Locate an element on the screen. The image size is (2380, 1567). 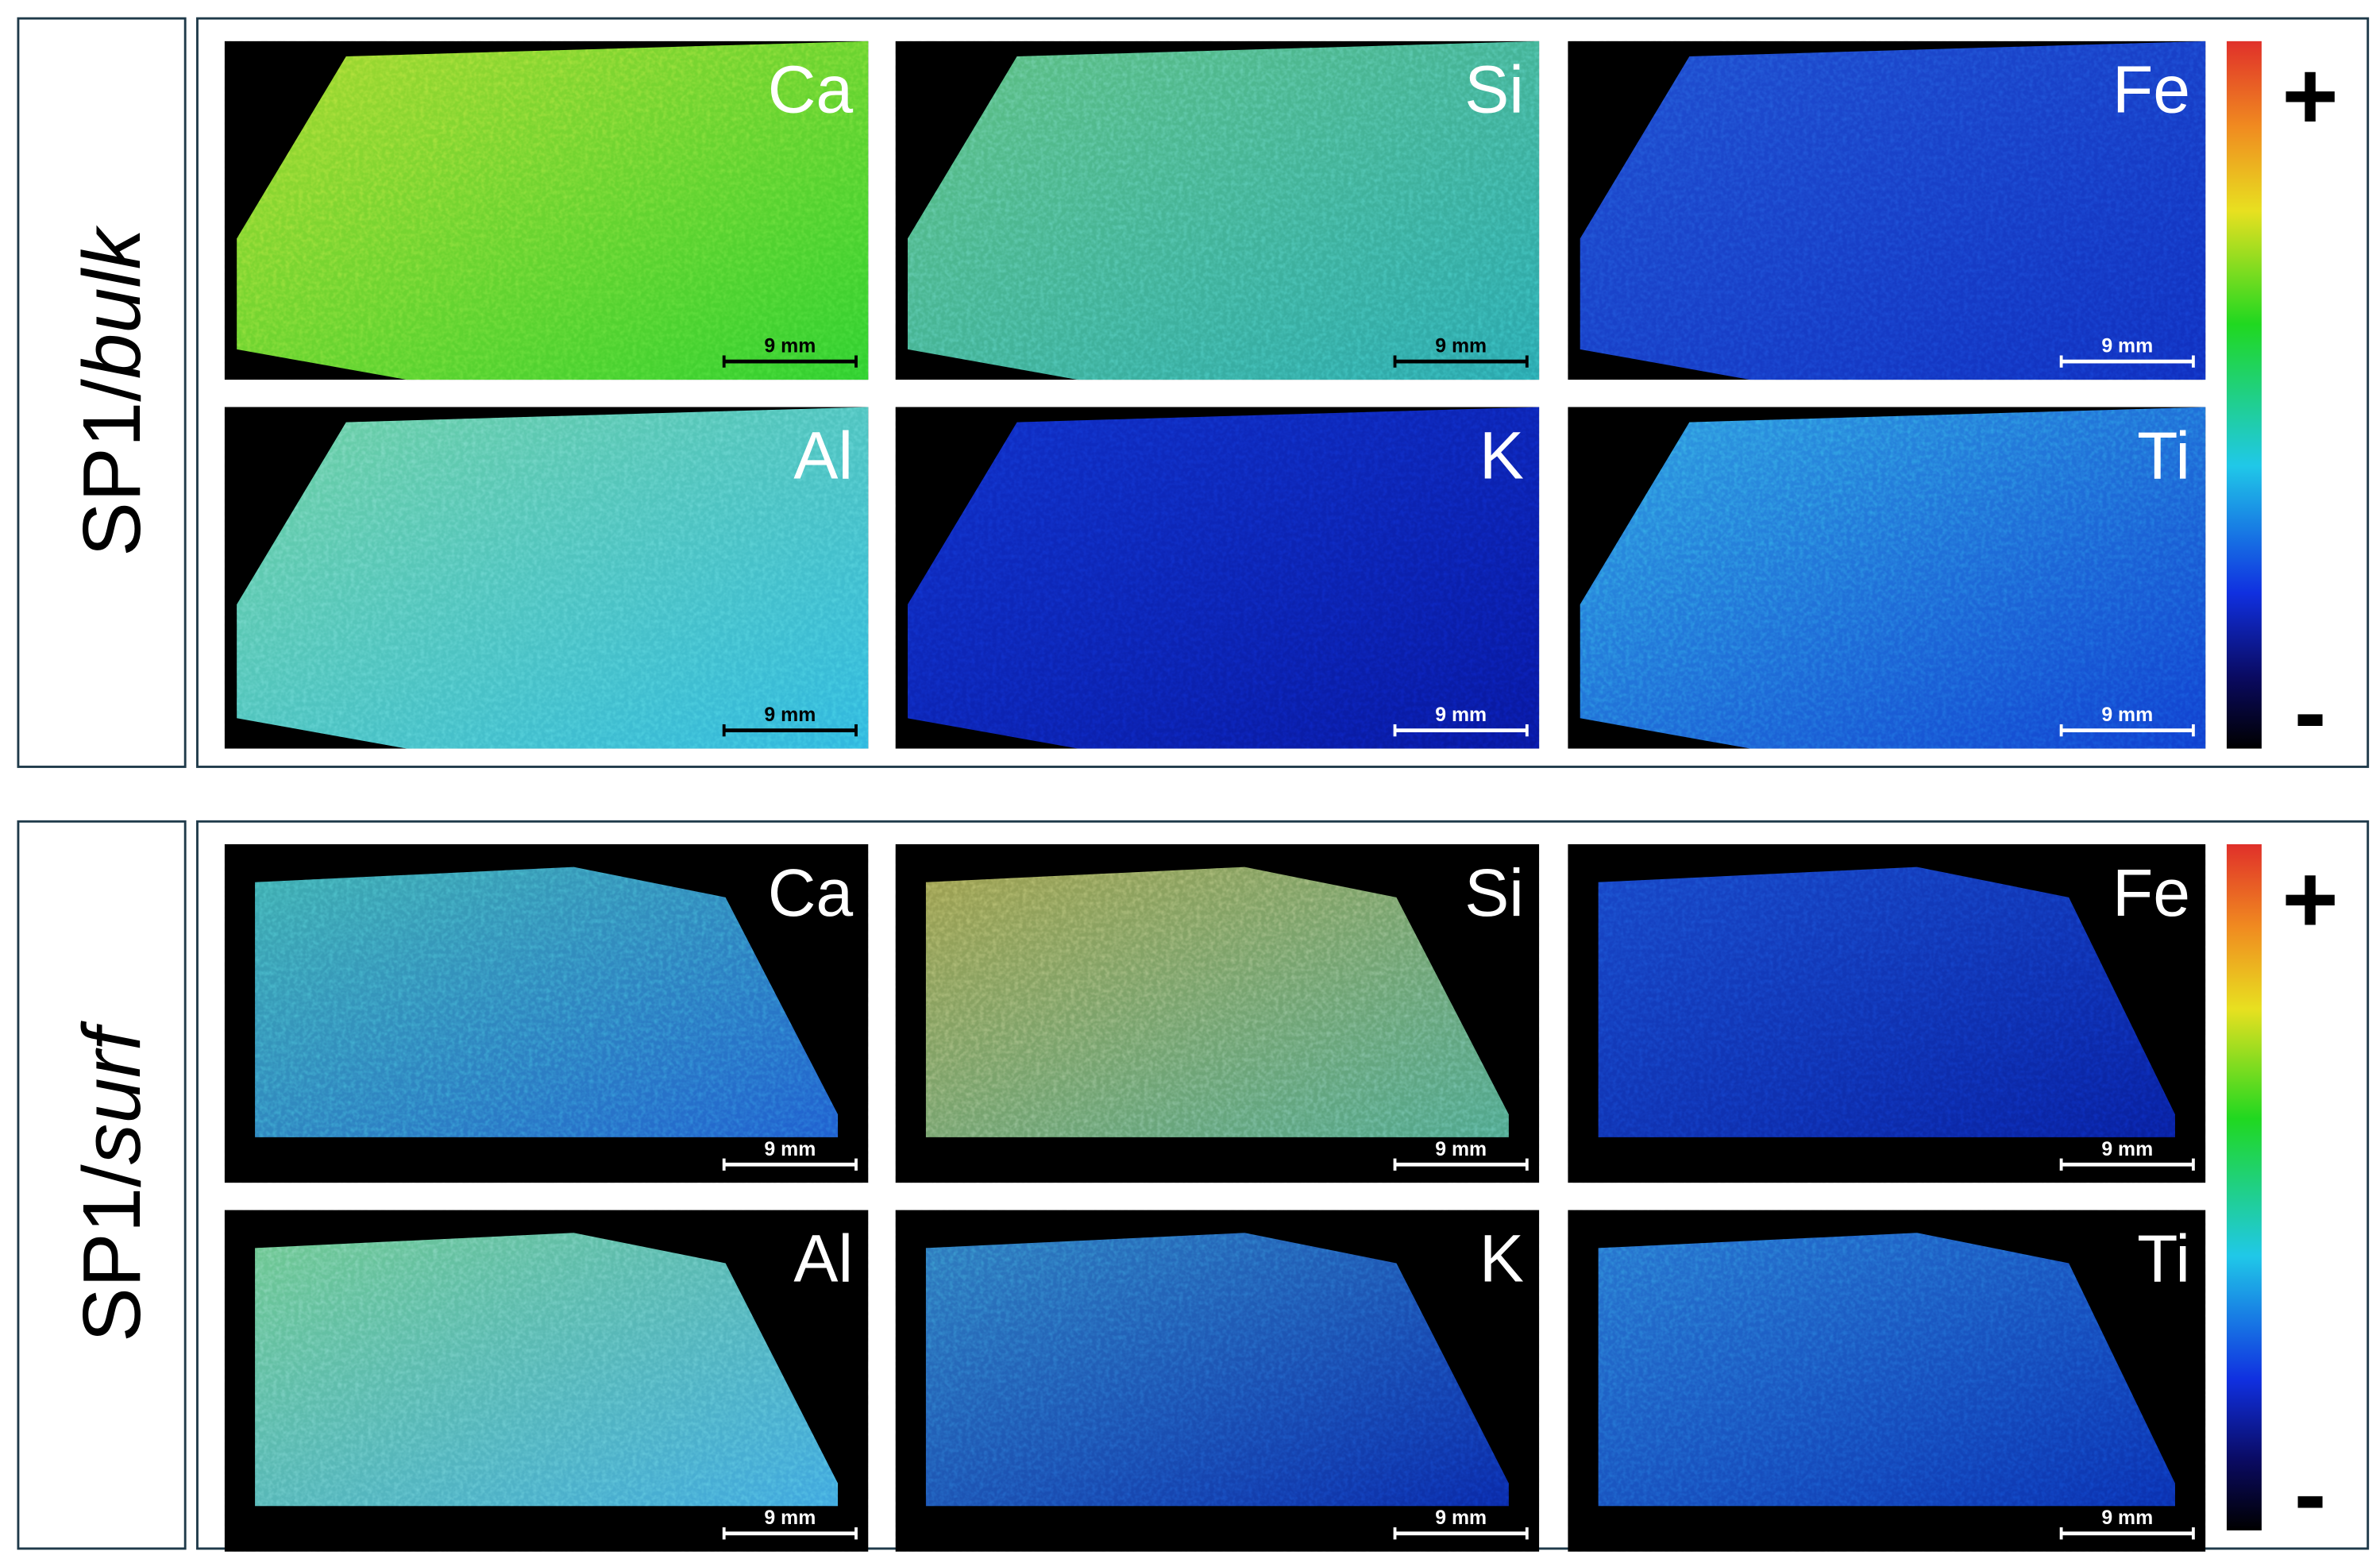
group-label-suffix: surf is located at coordinates (111, 1092).